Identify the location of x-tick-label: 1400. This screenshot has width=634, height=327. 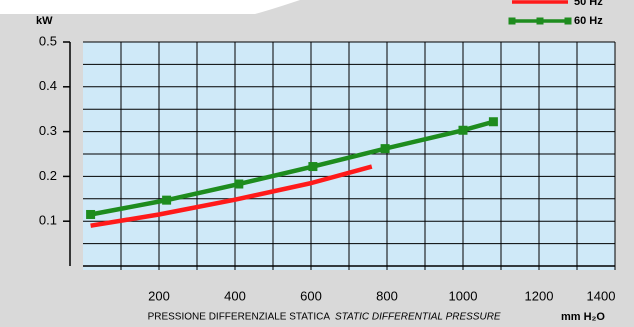
(601, 295).